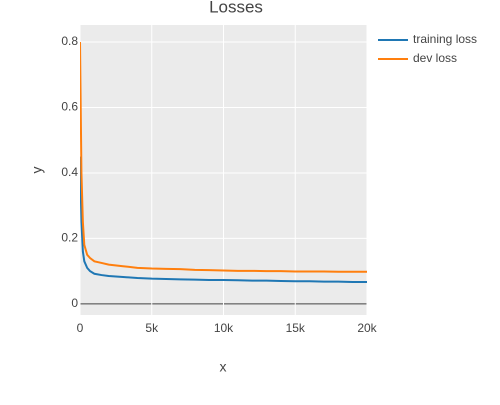  Describe the element at coordinates (69, 172) in the screenshot. I see `y-tick-label: 0.4` at that location.